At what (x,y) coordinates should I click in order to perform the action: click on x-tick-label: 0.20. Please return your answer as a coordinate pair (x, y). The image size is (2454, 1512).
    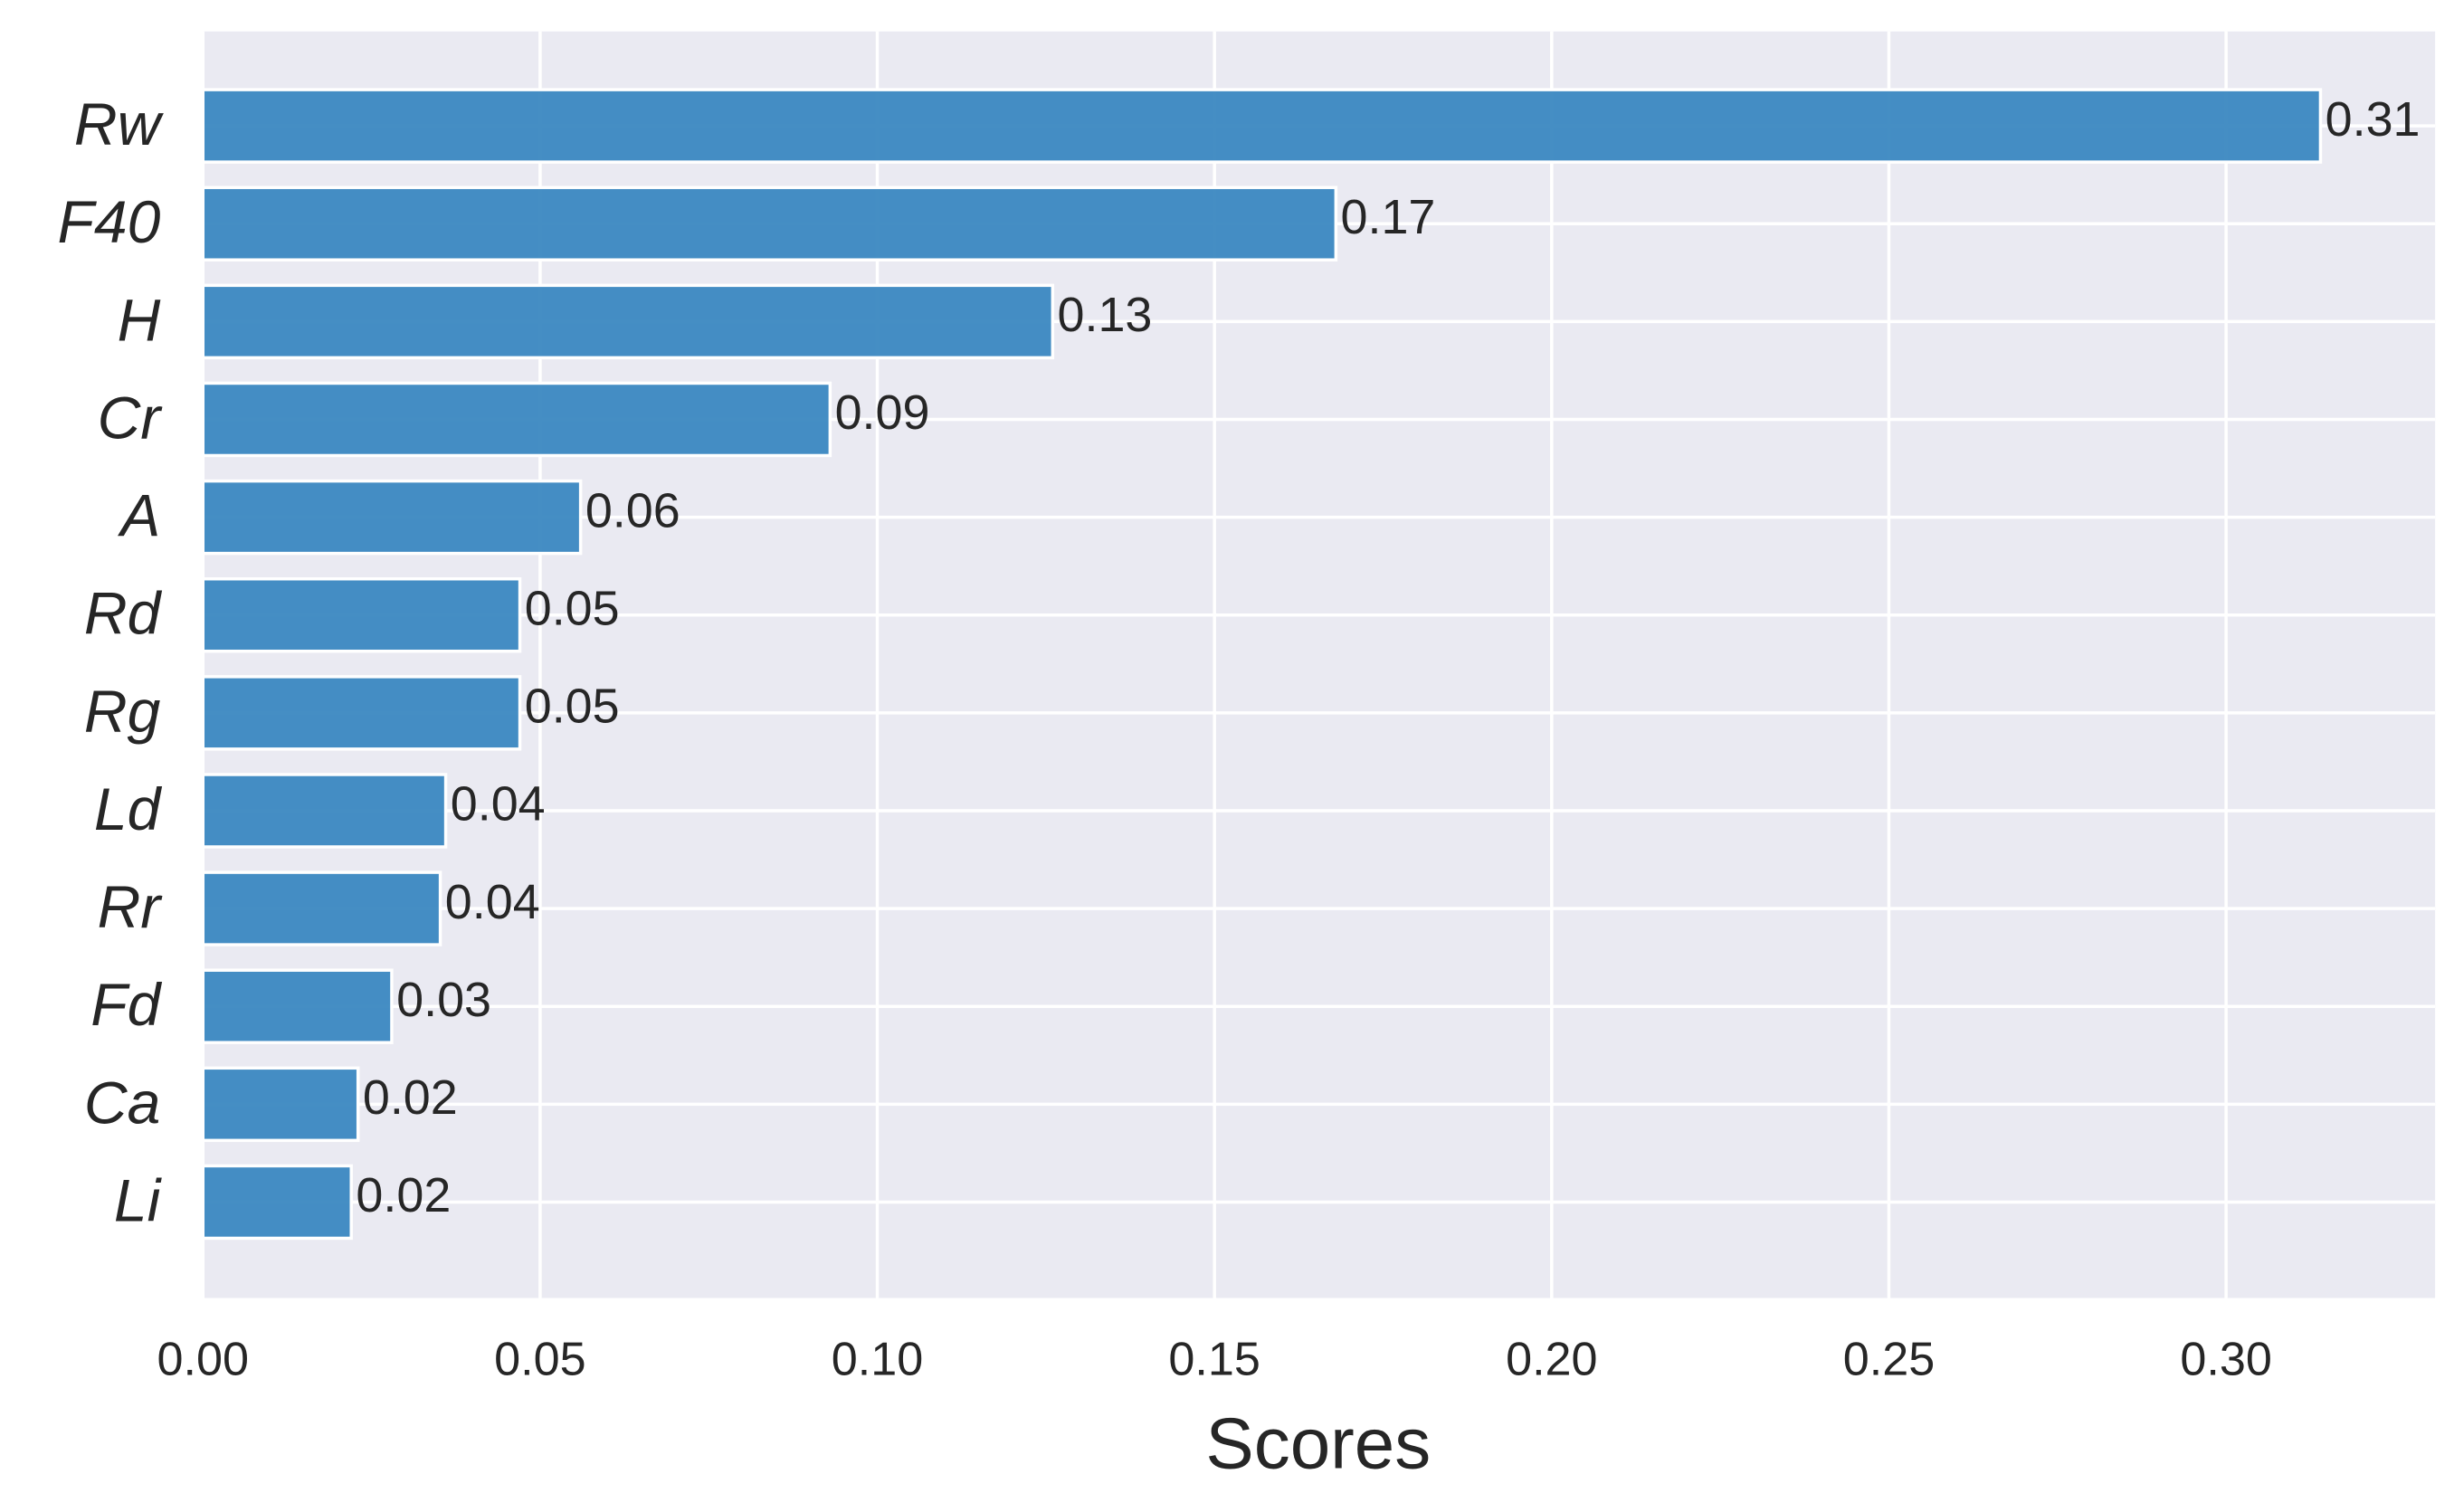
    Looking at the image, I should click on (1551, 1360).